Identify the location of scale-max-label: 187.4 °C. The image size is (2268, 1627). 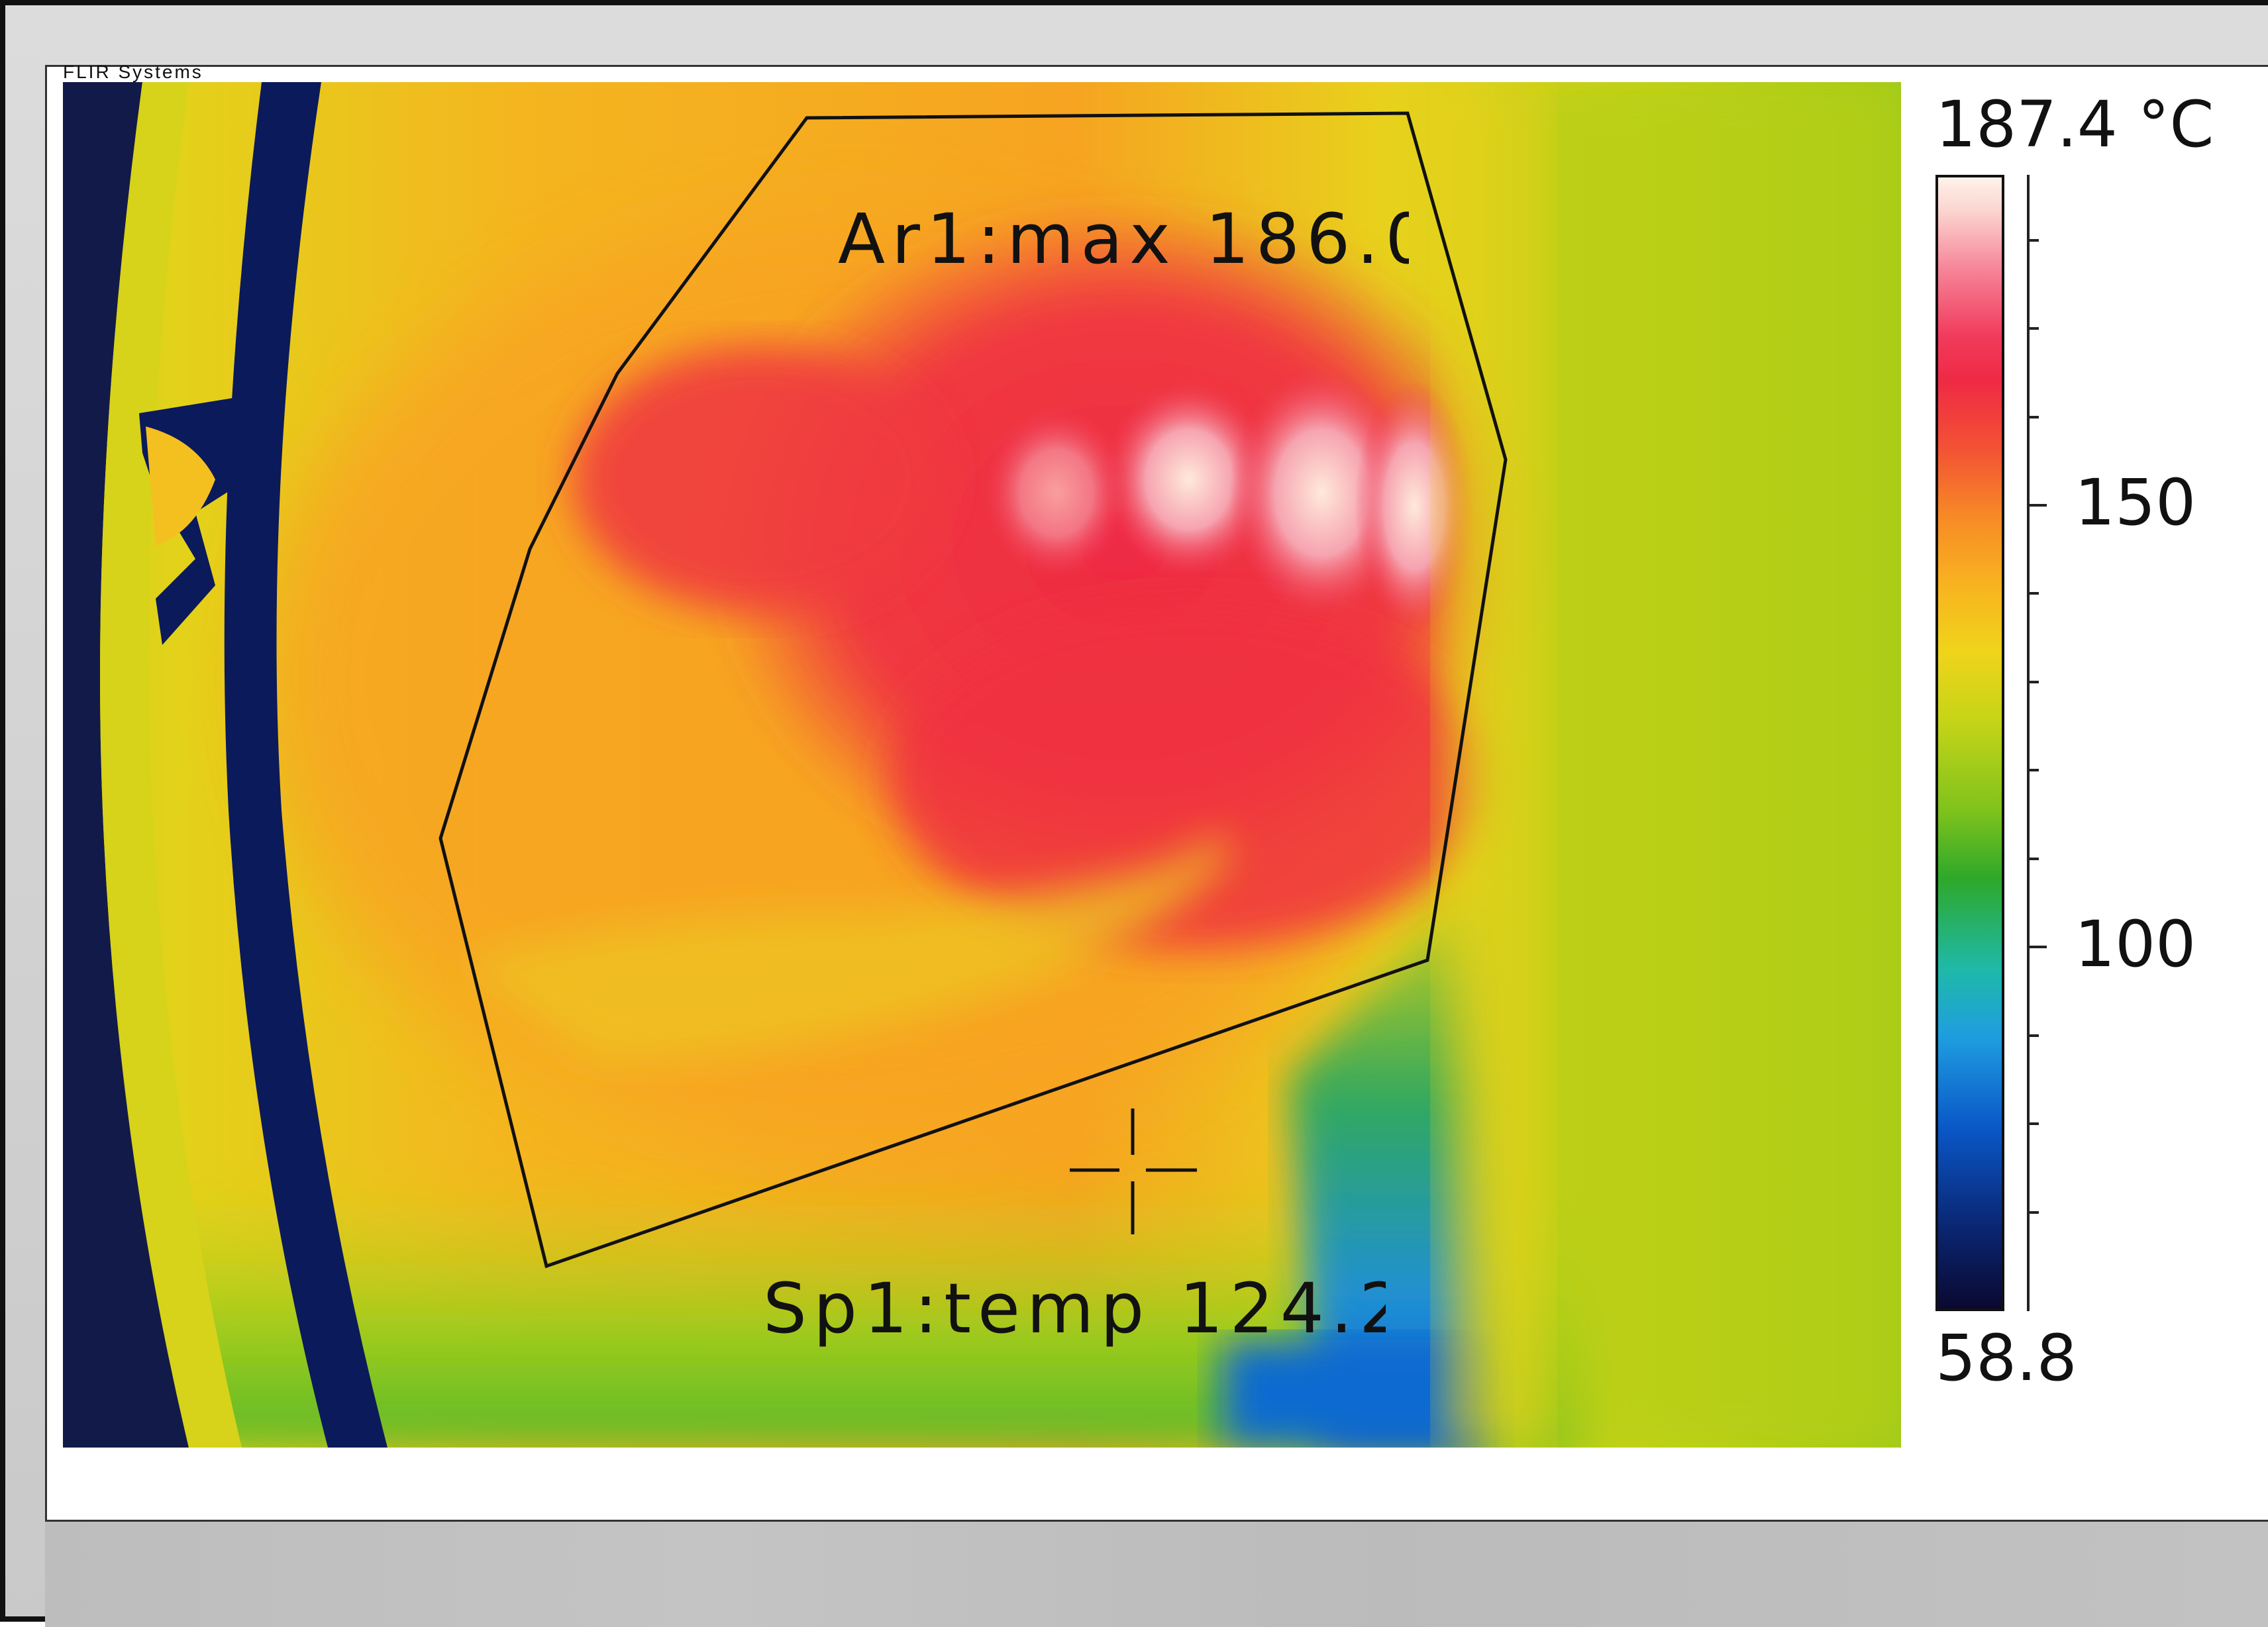
(2074, 124).